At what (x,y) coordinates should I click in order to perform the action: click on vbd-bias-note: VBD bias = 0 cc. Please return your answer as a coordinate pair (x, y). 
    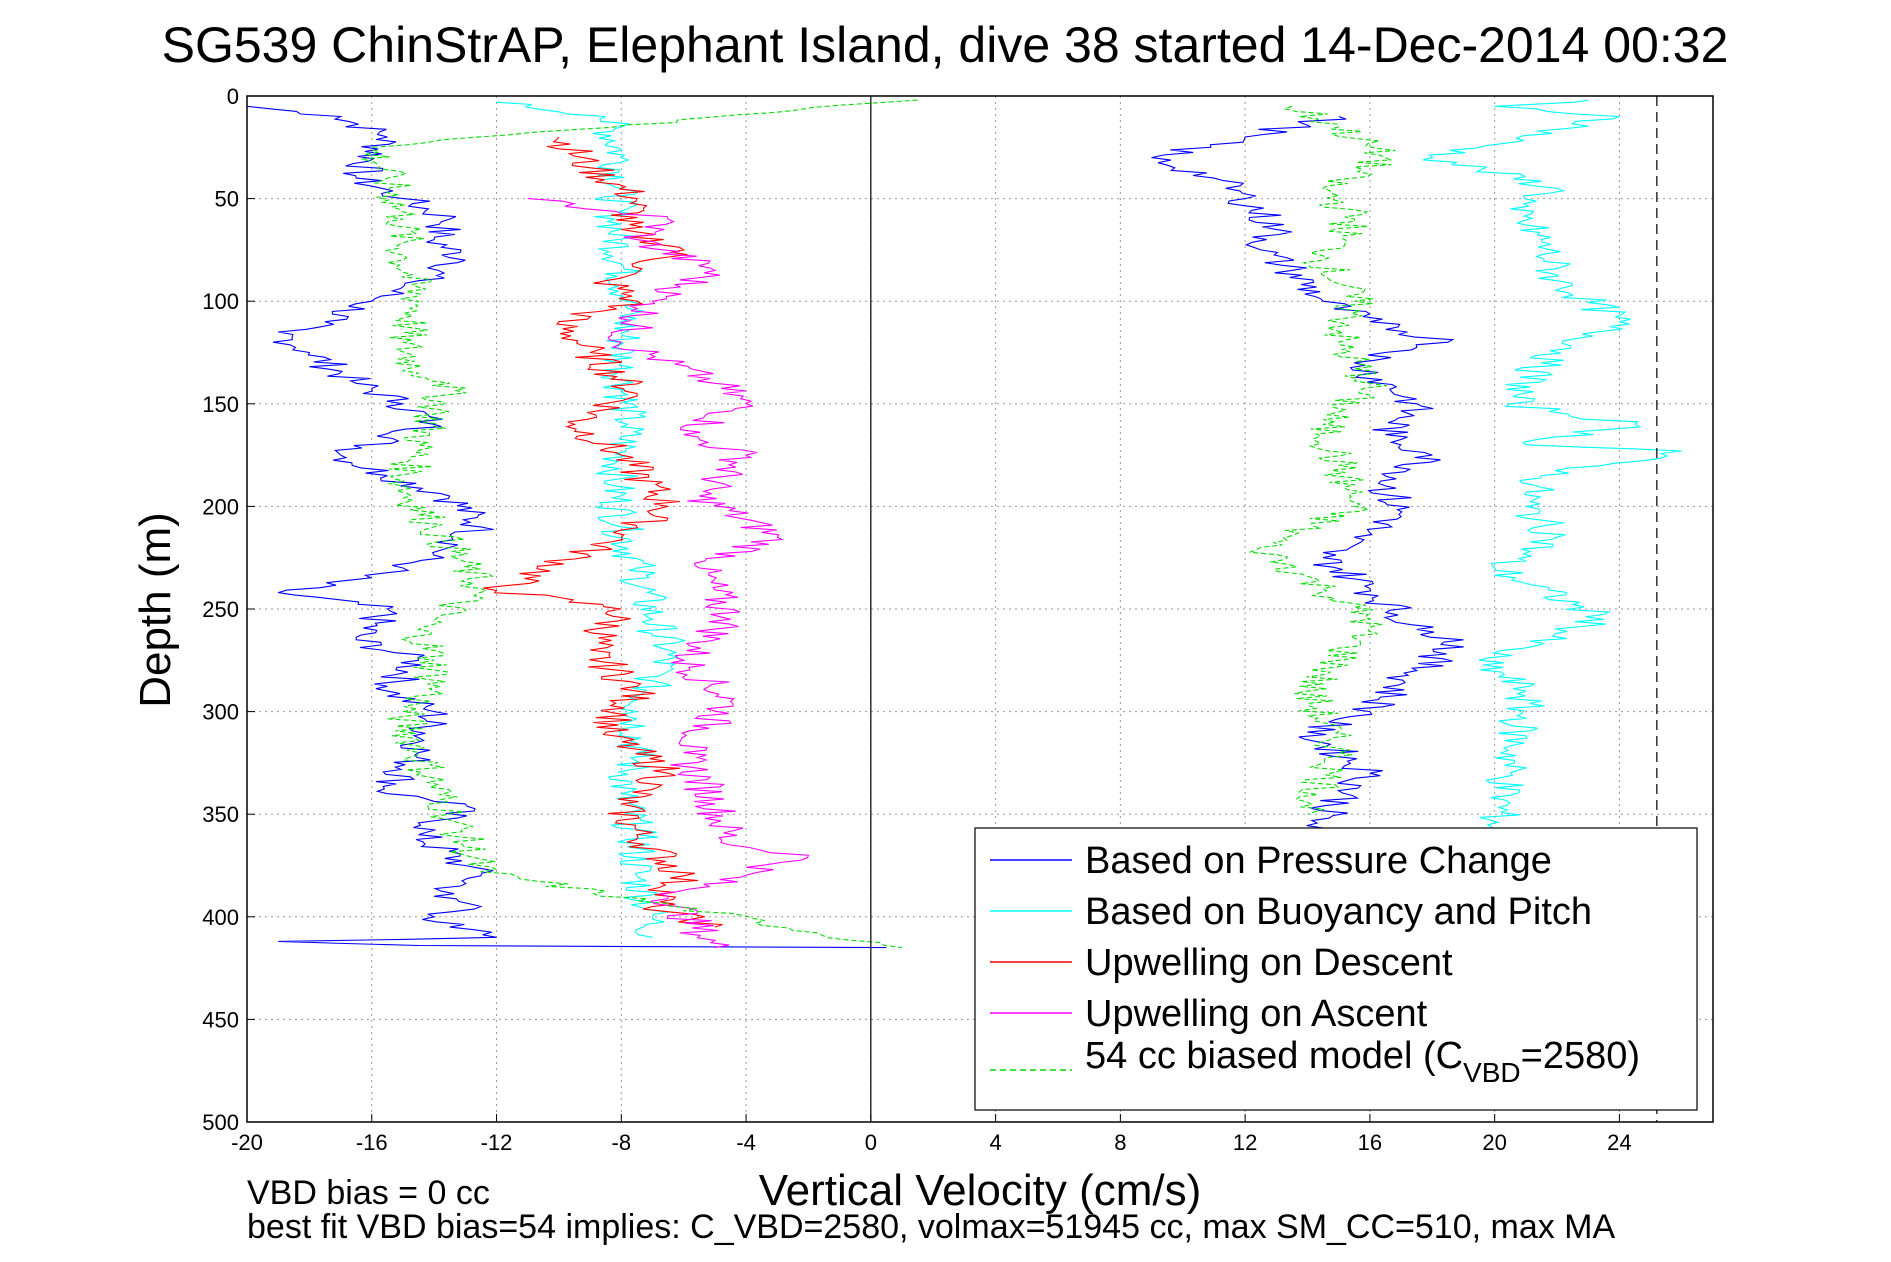
    Looking at the image, I should click on (368, 1193).